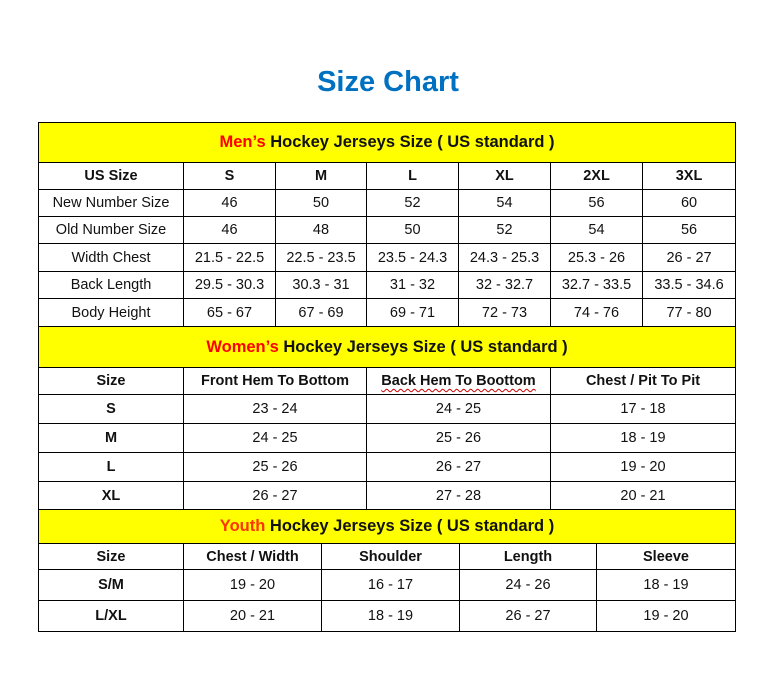 Image resolution: width=776 pixels, height=692 pixels. What do you see at coordinates (229, 285) in the screenshot?
I see `table-cell: 29.5 - 30.3` at bounding box center [229, 285].